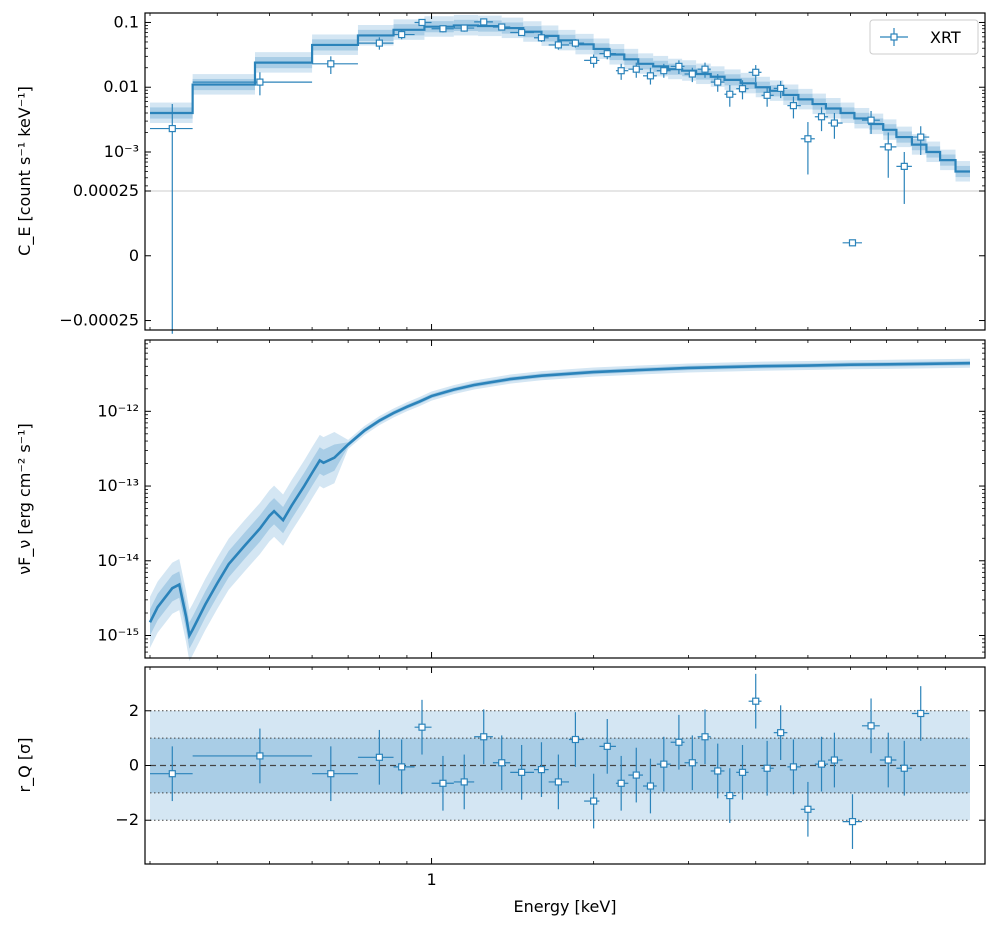 The width and height of the screenshot is (997, 931). What do you see at coordinates (924, 37) in the screenshot?
I see `legend: XRT` at bounding box center [924, 37].